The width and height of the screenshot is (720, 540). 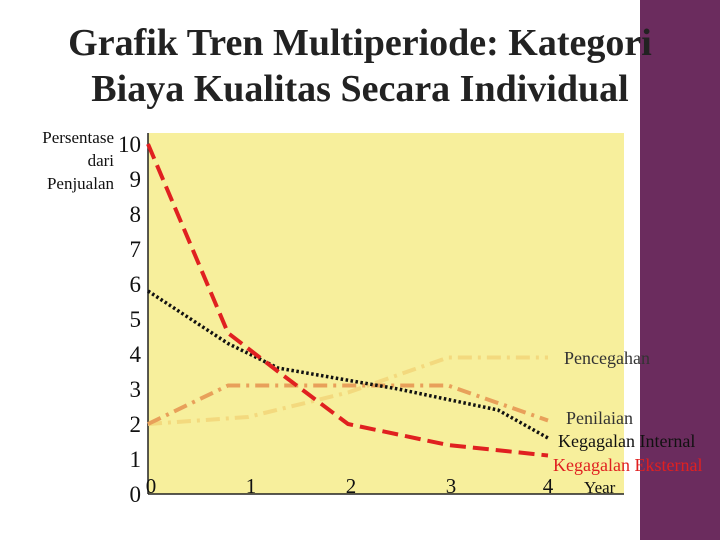 I want to click on y-tick-label: 4, so click(x=136, y=354).